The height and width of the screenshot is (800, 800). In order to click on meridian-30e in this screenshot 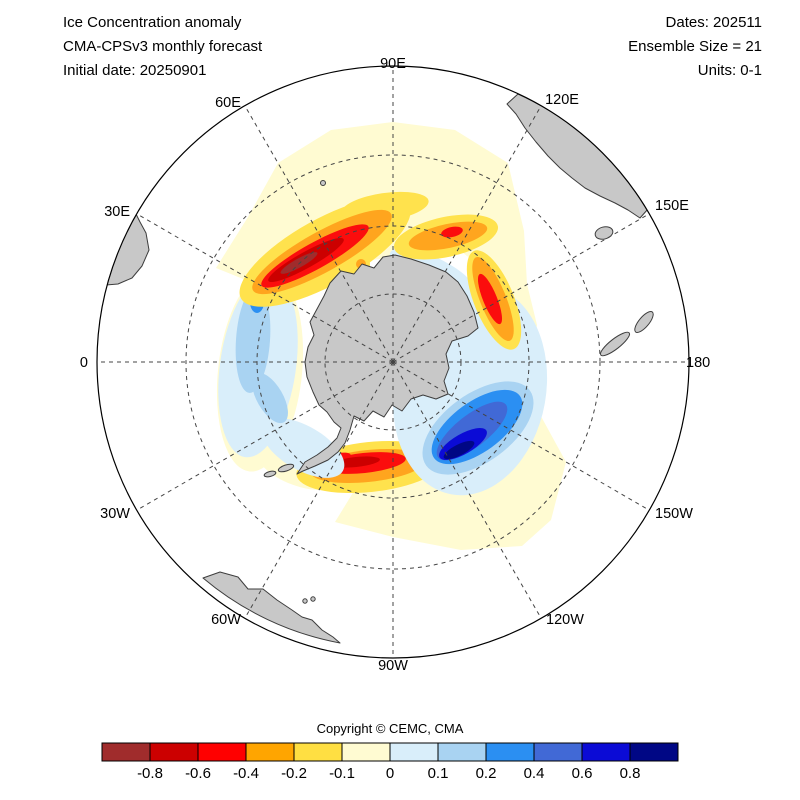, I will do `click(265, 288)`.